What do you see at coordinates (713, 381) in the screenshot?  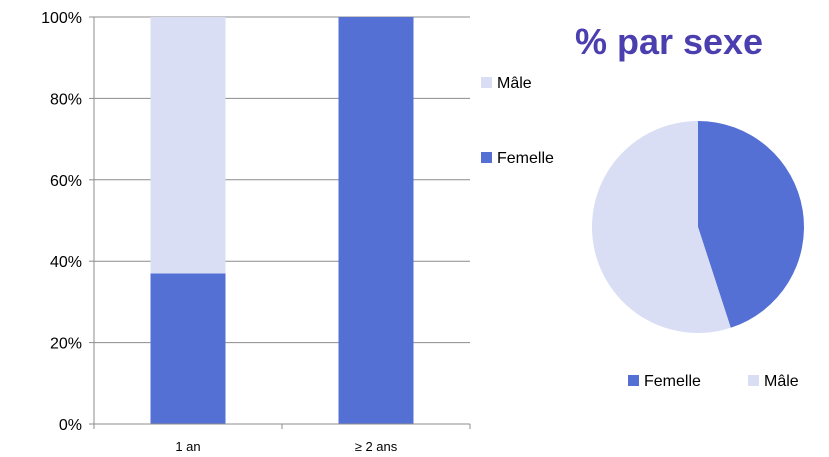 I see `pie-legend: Femelle Mâle` at bounding box center [713, 381].